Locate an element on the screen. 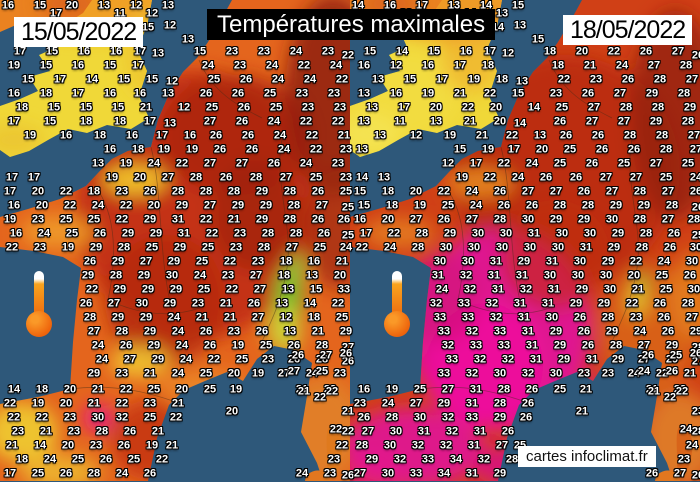  map-title: Températures maximales is located at coordinates (351, 24).